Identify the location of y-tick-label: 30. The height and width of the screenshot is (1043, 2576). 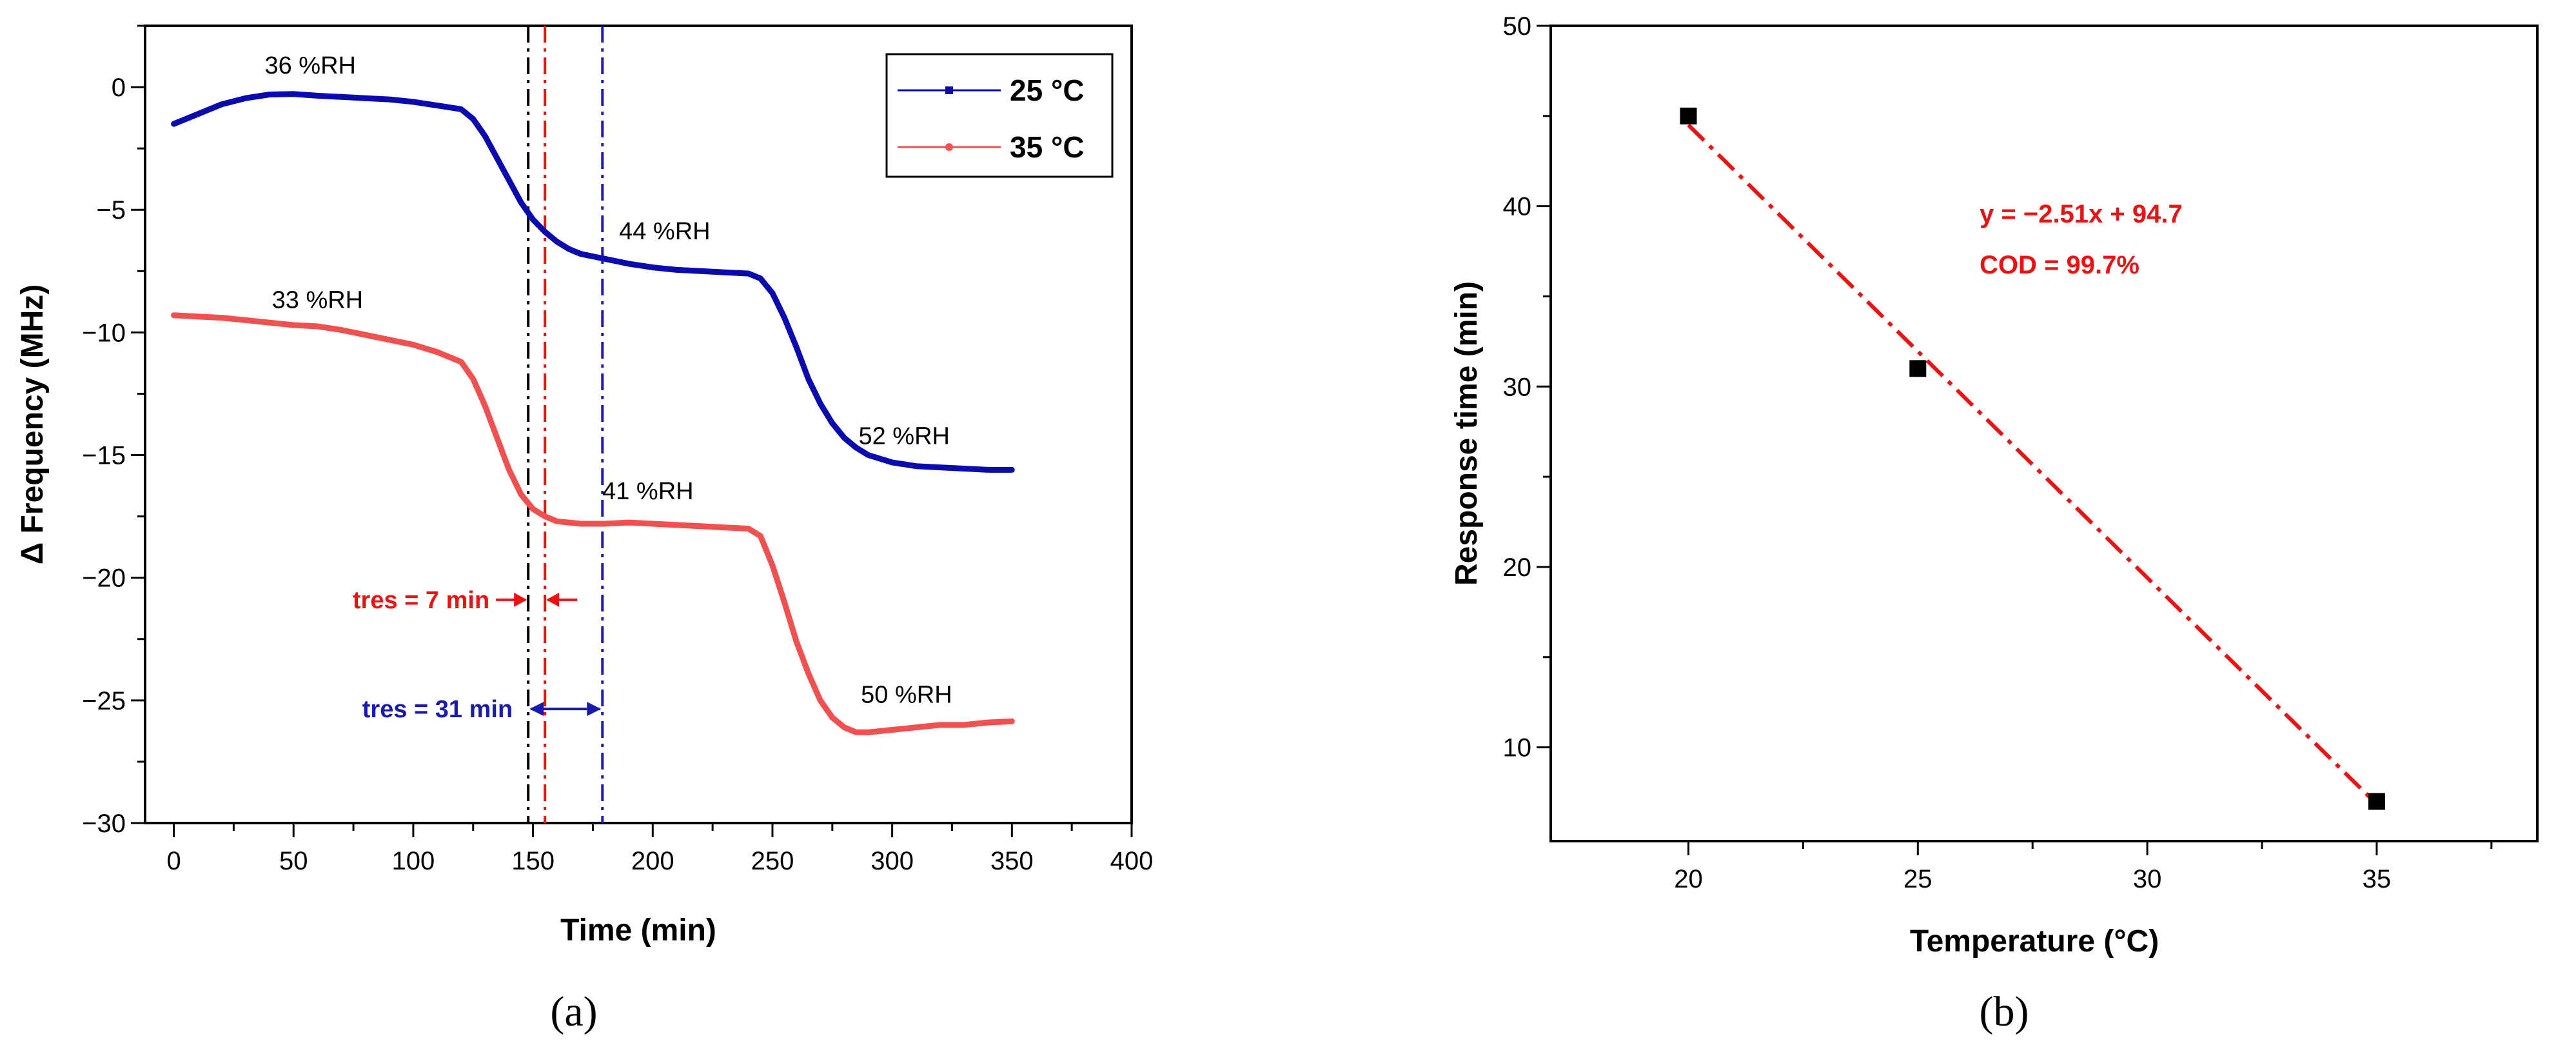
(1518, 387).